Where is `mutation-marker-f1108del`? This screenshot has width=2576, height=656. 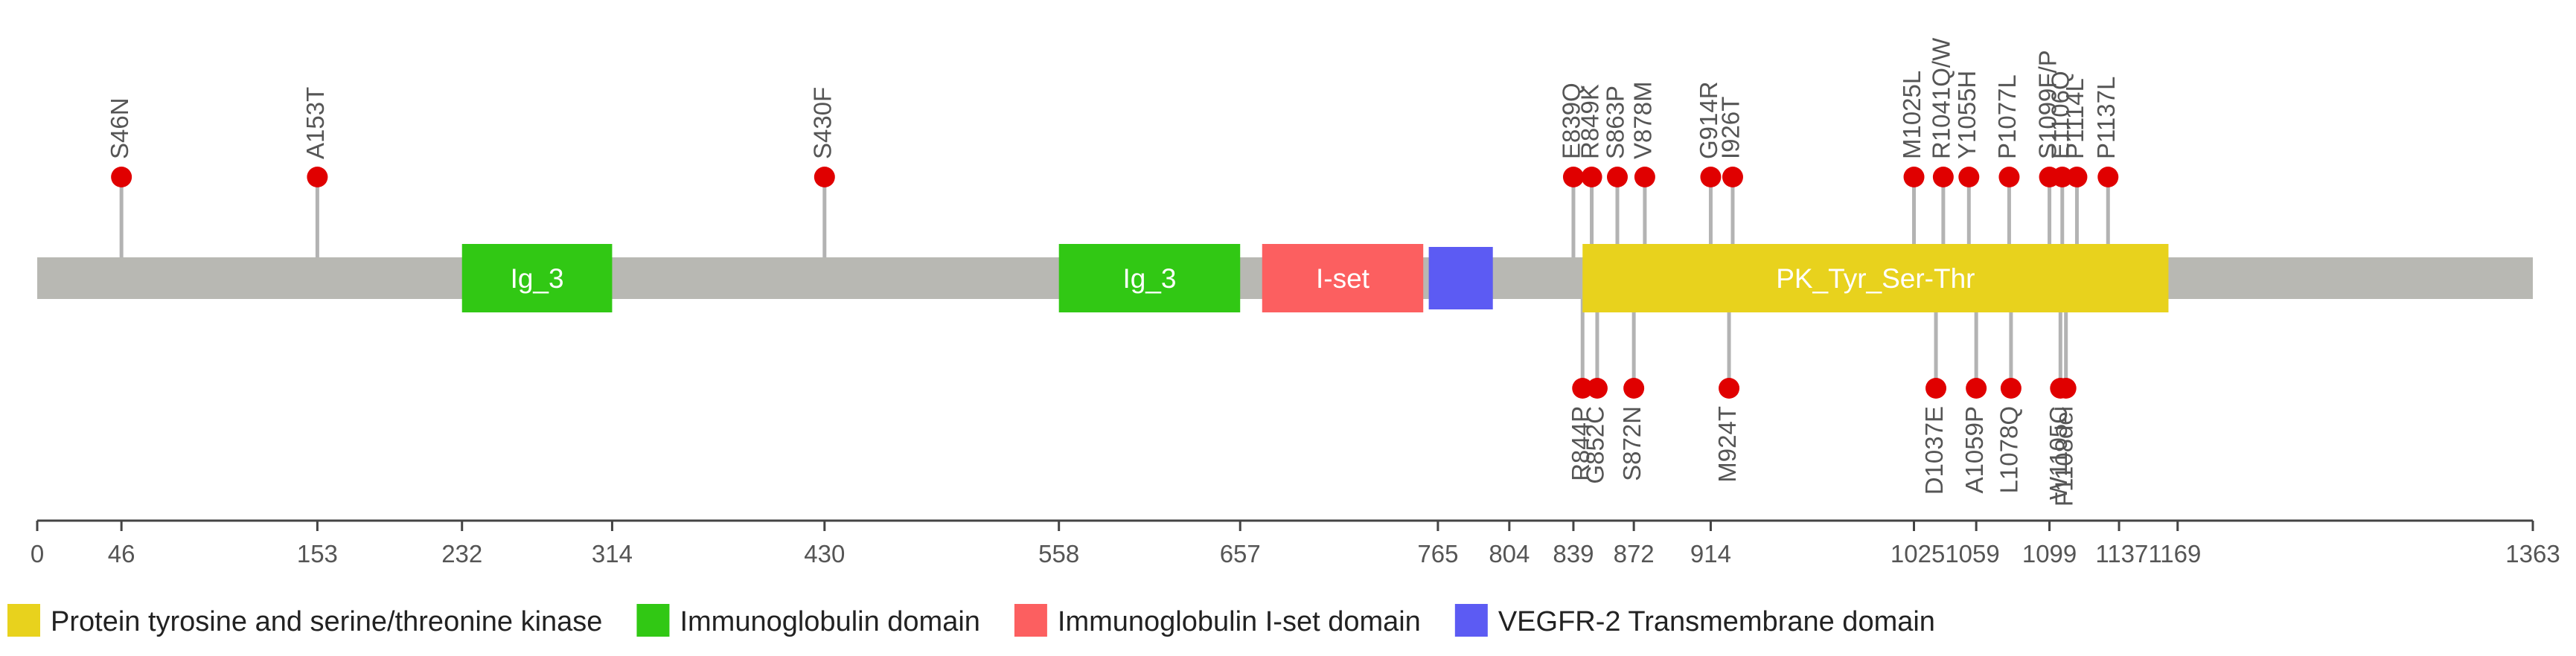
mutation-marker-f1108del is located at coordinates (2066, 388).